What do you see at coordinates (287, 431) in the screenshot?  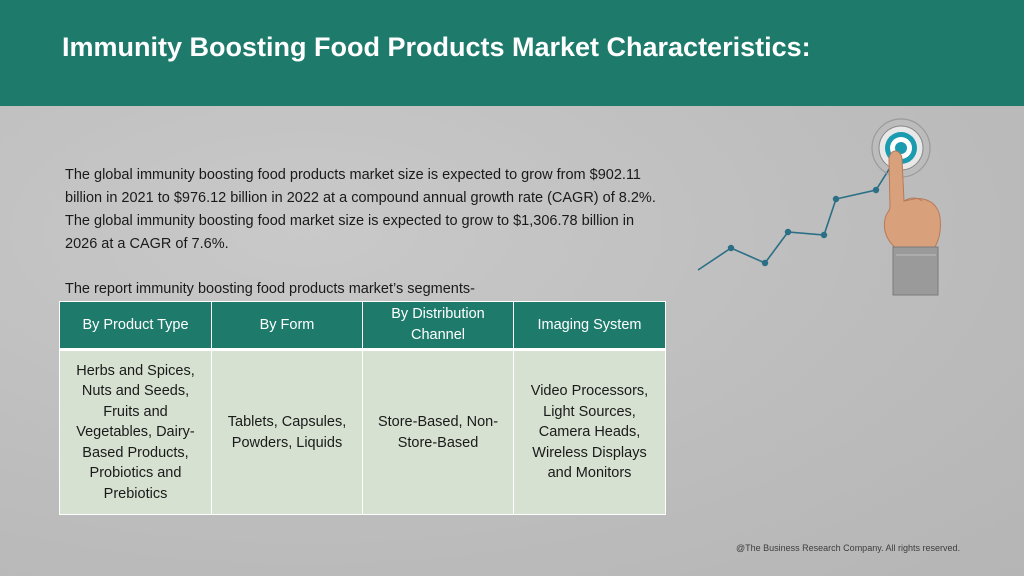 I see `cell-form: Tablets, Capsules, Powders, Liquids` at bounding box center [287, 431].